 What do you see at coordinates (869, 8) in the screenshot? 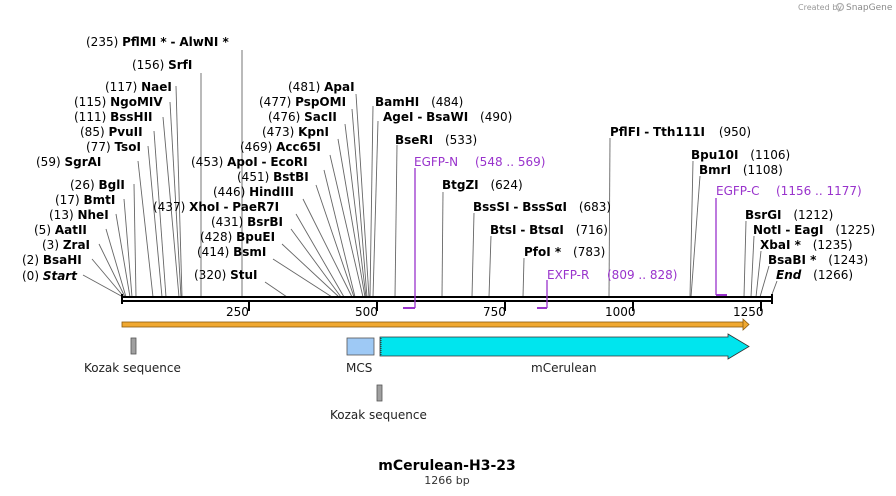
I see `snapgene-name: SnapGene` at bounding box center [869, 8].